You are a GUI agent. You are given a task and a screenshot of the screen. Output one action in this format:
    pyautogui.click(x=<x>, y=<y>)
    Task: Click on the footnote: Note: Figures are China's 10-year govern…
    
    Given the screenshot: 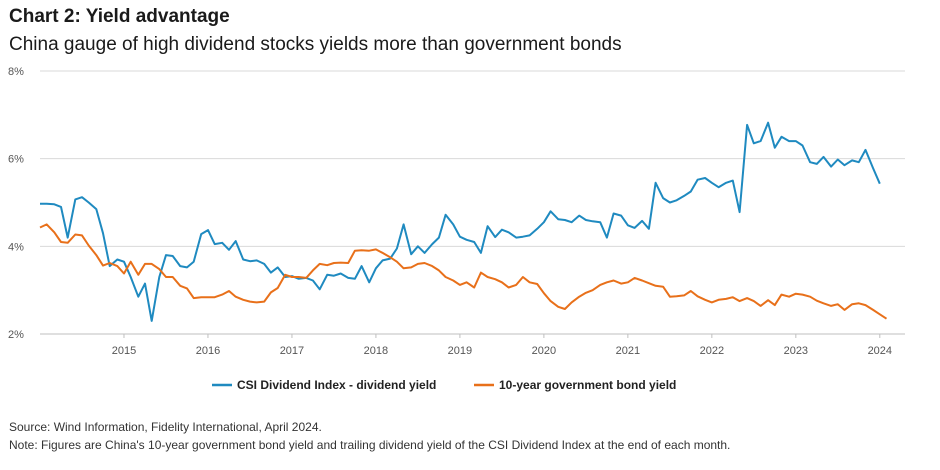 What is the action you would take?
    pyautogui.click(x=370, y=445)
    